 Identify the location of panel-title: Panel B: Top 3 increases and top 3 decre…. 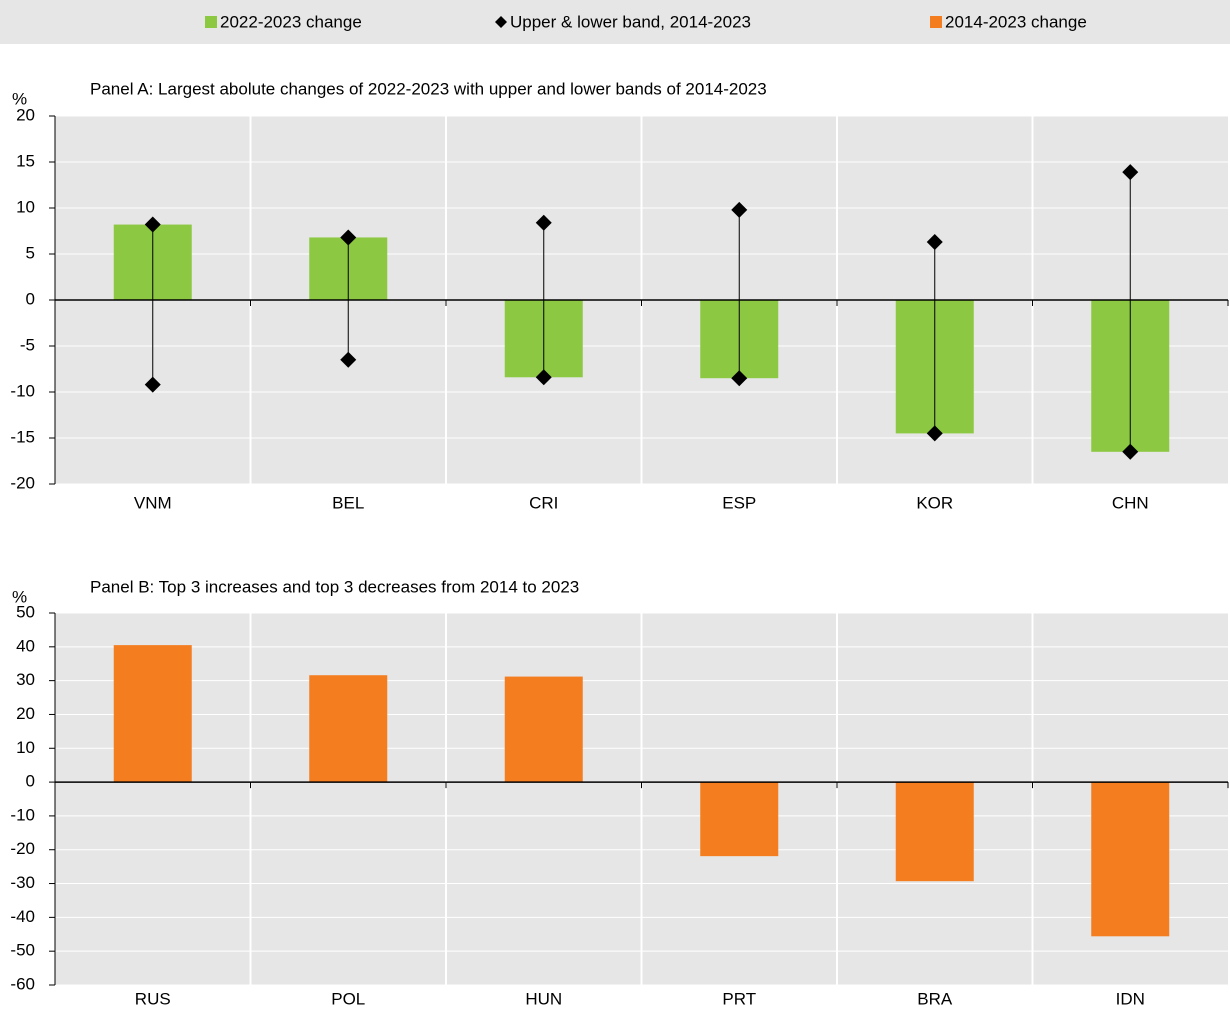
(334, 586).